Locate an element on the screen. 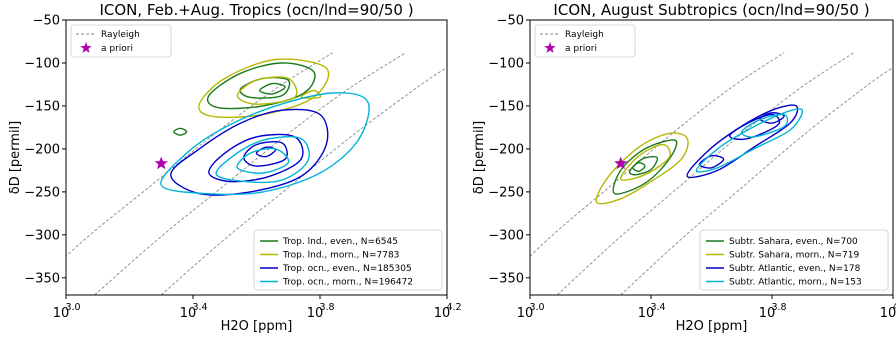 The height and width of the screenshot is (338, 896). chart-title: ICON, Feb.+Aug. Tropics (ocn/lnd=90/50 ) is located at coordinates (256, 10).